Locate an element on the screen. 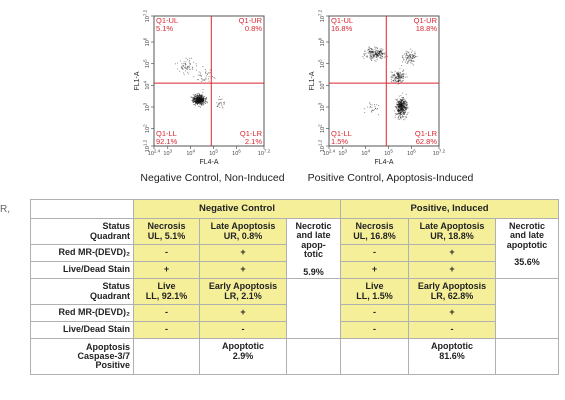 Image resolution: width=565 pixels, height=400 pixels. y-tick-label: 102 is located at coordinates (147, 128).